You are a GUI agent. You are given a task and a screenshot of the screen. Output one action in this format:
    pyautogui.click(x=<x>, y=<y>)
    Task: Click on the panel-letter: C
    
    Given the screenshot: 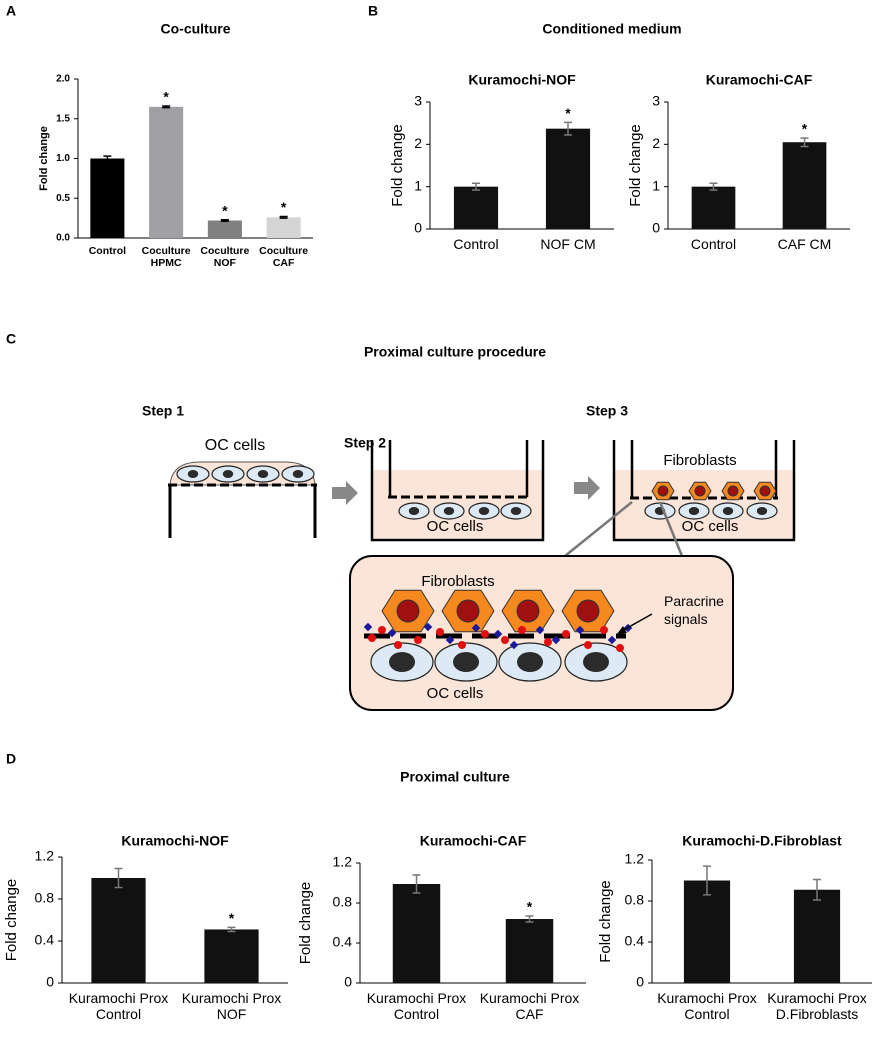 What is the action you would take?
    pyautogui.click(x=11, y=339)
    